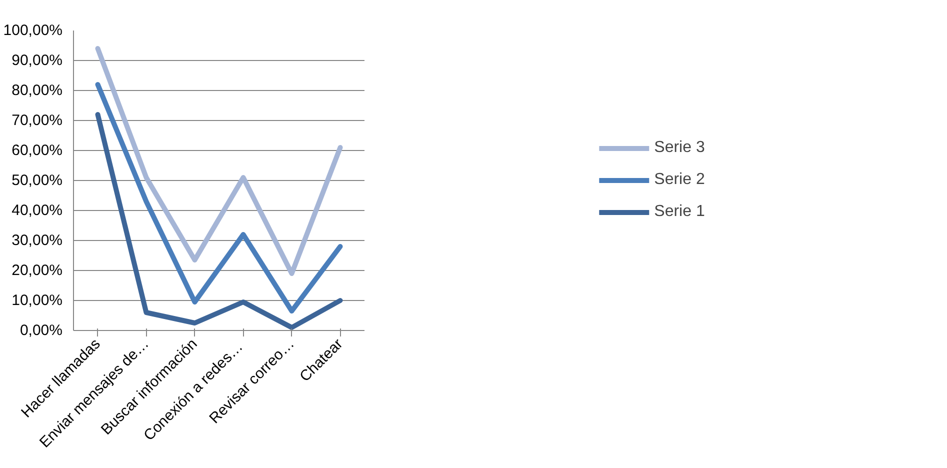 Image resolution: width=947 pixels, height=468 pixels. I want to click on legend-label: Serie 1, so click(679, 212).